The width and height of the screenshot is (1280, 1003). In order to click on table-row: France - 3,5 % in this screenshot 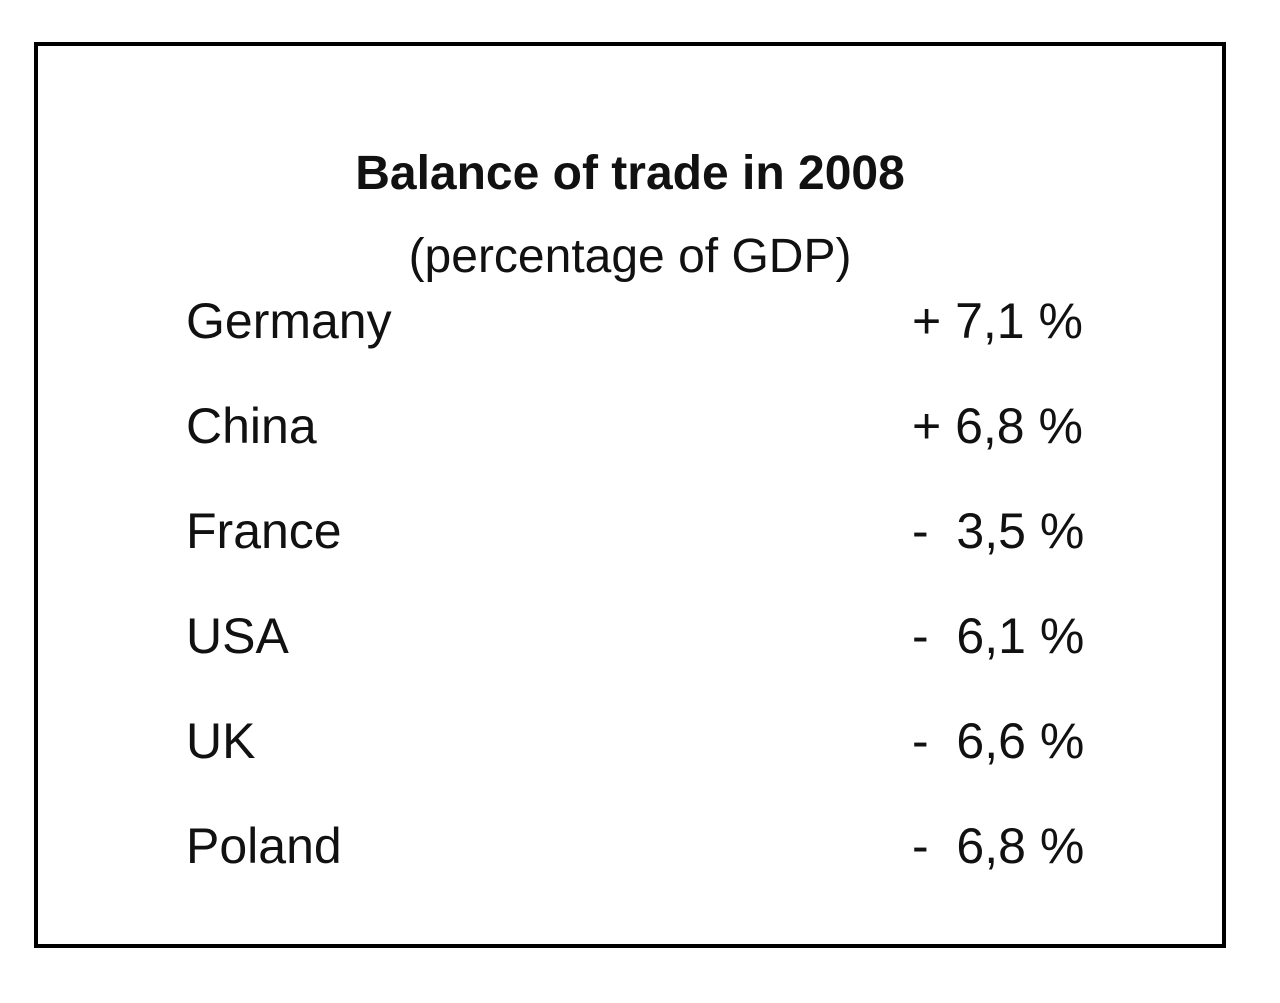, I will do `click(646, 532)`.